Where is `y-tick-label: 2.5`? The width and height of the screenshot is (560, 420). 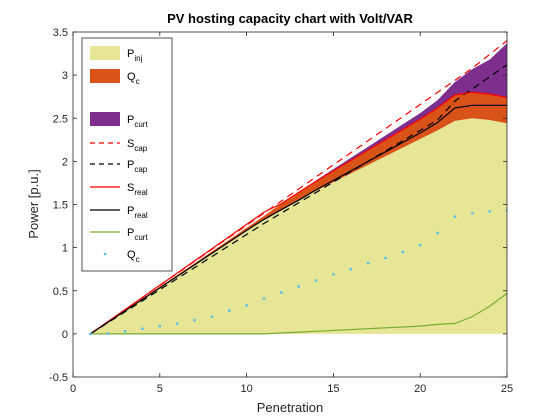
y-tick-label: 2.5 is located at coordinates (60, 119).